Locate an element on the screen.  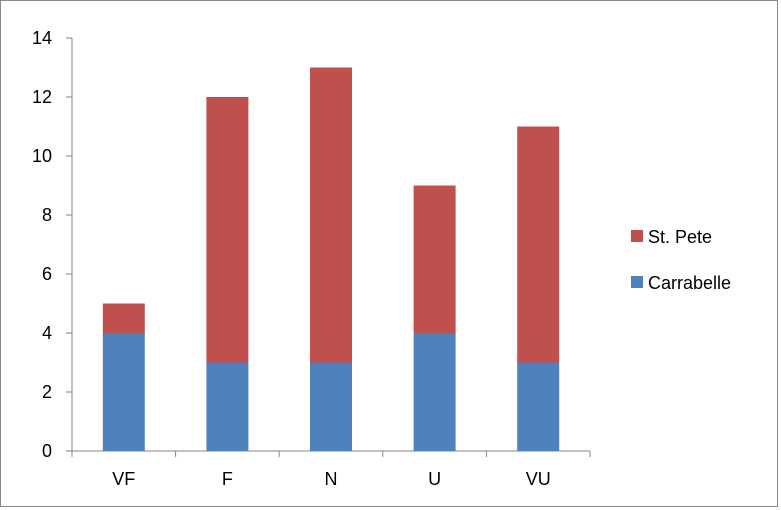
y-tick-label-4: 4 is located at coordinates (47, 333).